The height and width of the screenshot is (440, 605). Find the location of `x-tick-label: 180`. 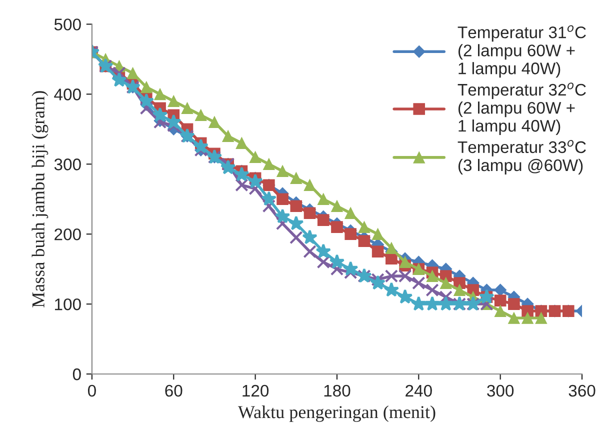

x-tick-label: 180 is located at coordinates (337, 390).